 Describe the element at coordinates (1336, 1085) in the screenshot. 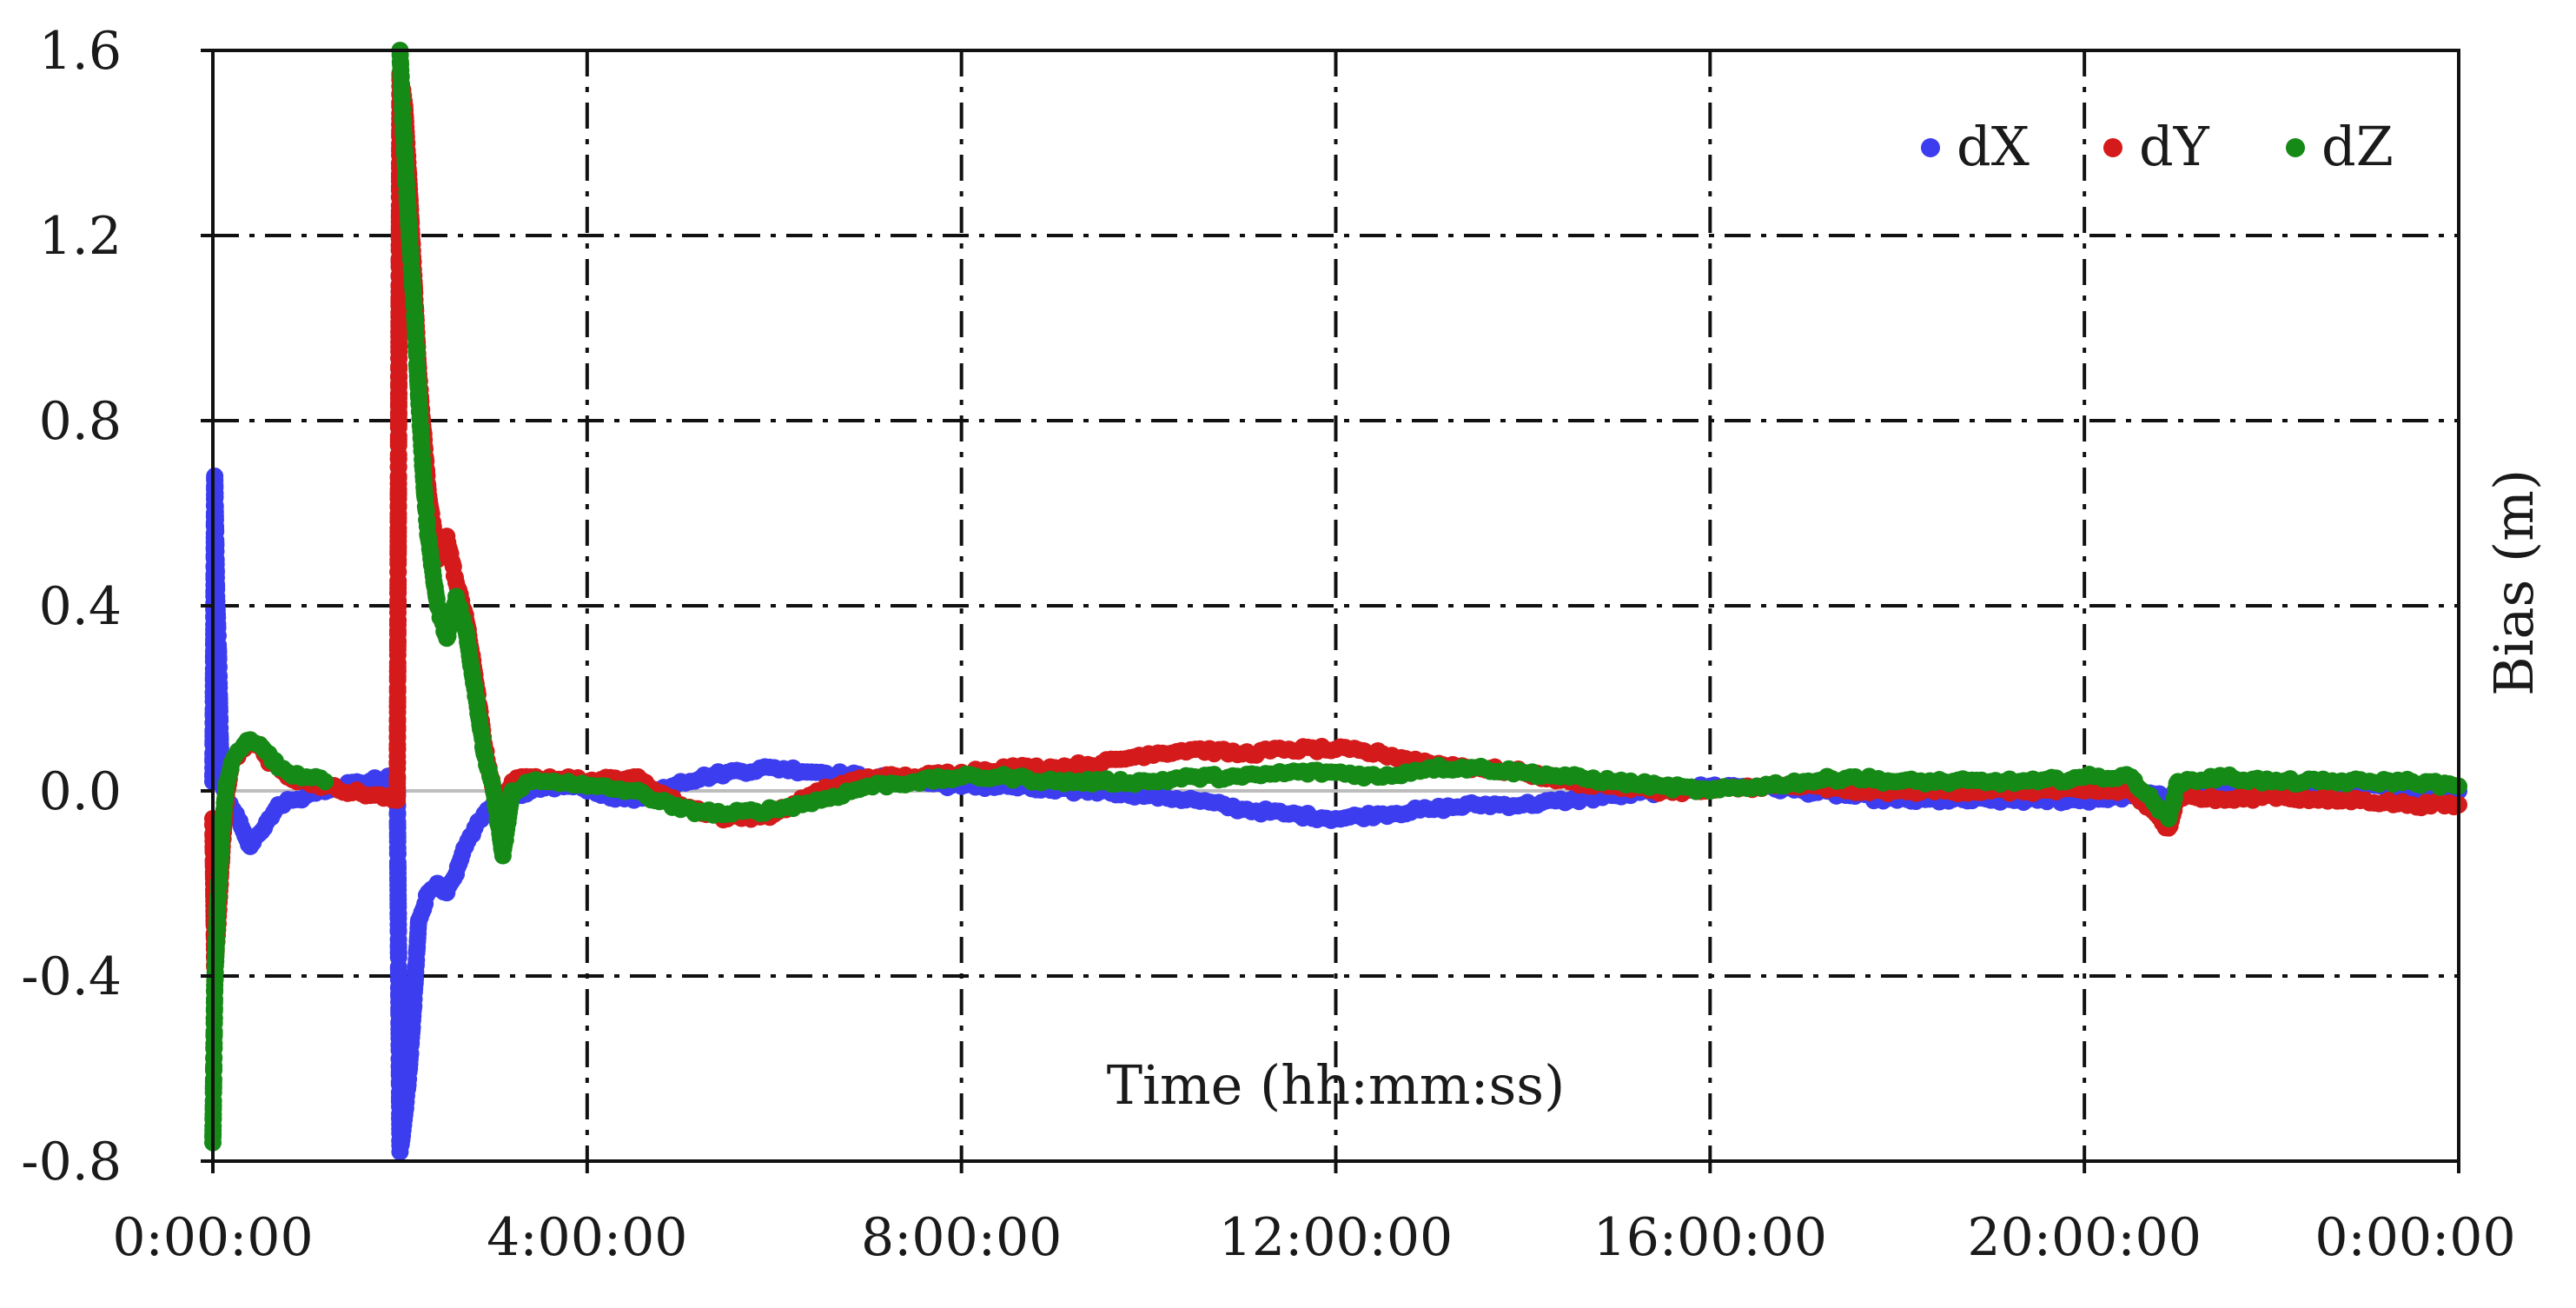

I see `x-axis-title: Time (hh:mm:ss)` at that location.